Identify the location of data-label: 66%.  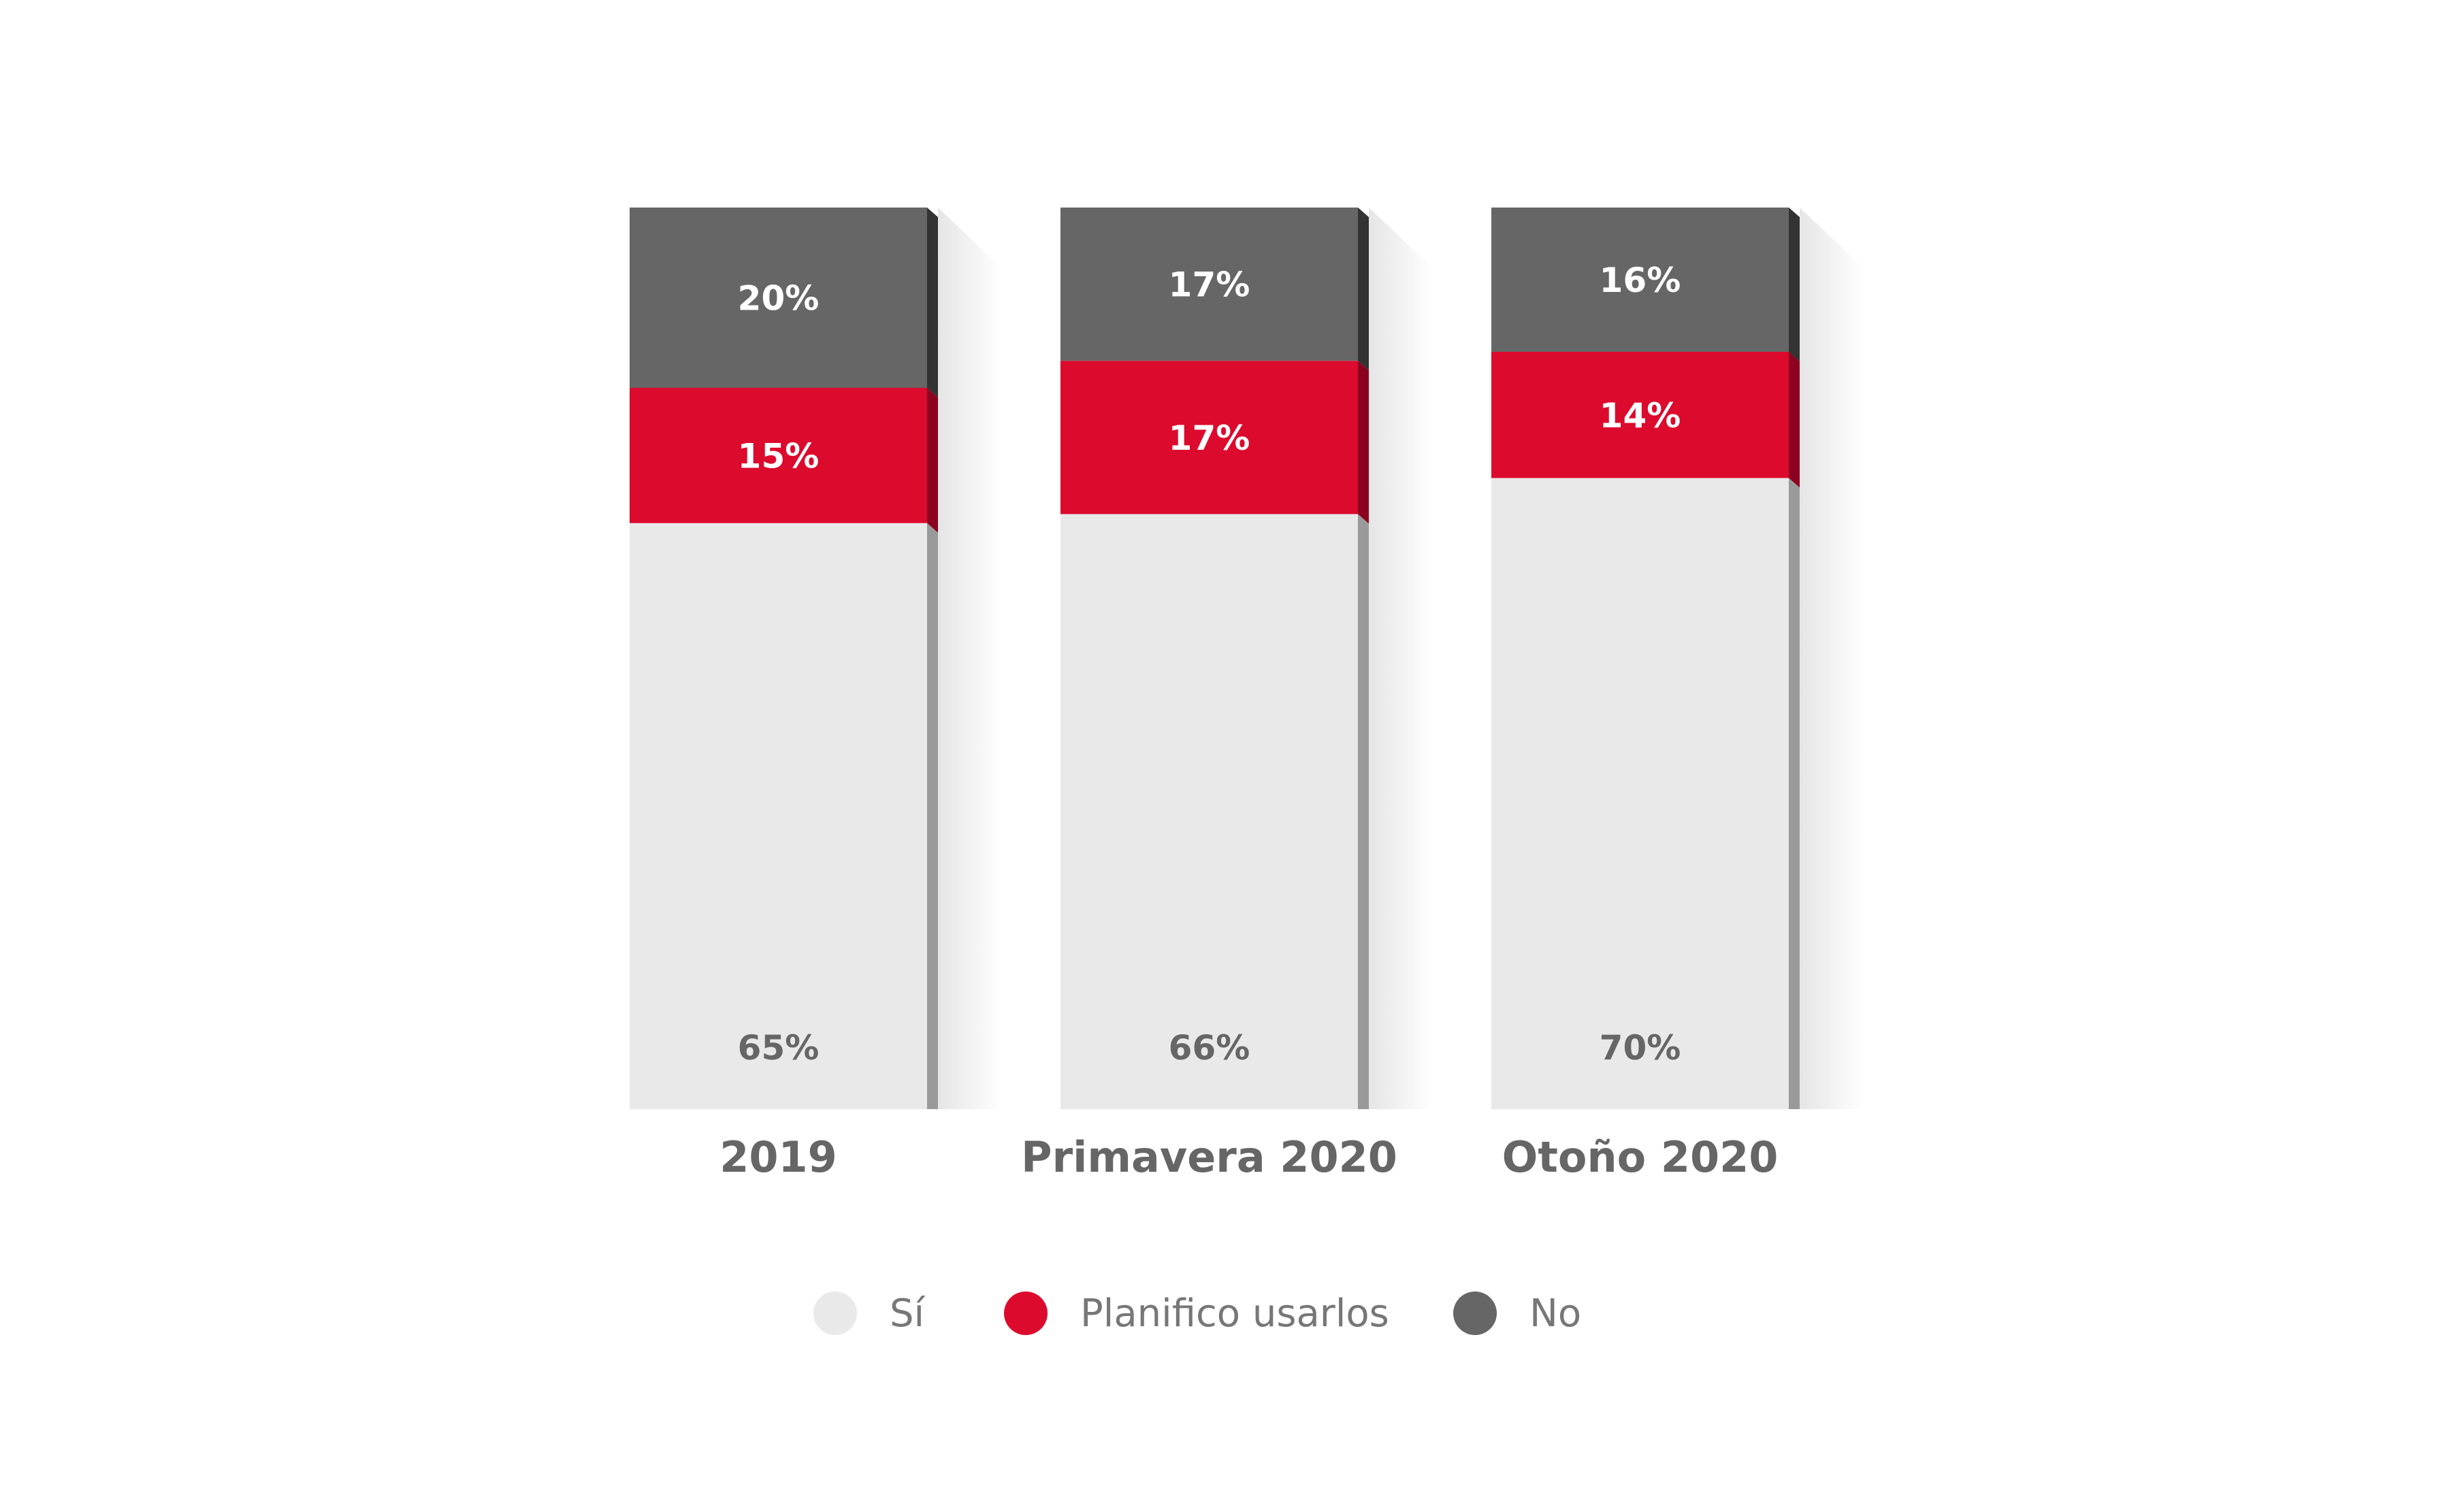
(1209, 1048).